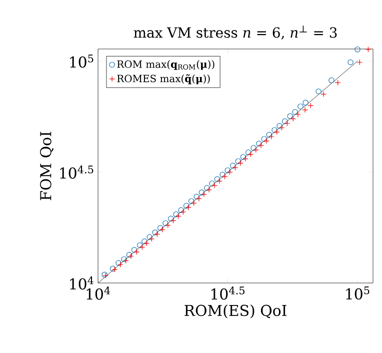  Describe the element at coordinates (235, 311) in the screenshot. I see `x-axis-title: ROM(ES) QoI` at that location.